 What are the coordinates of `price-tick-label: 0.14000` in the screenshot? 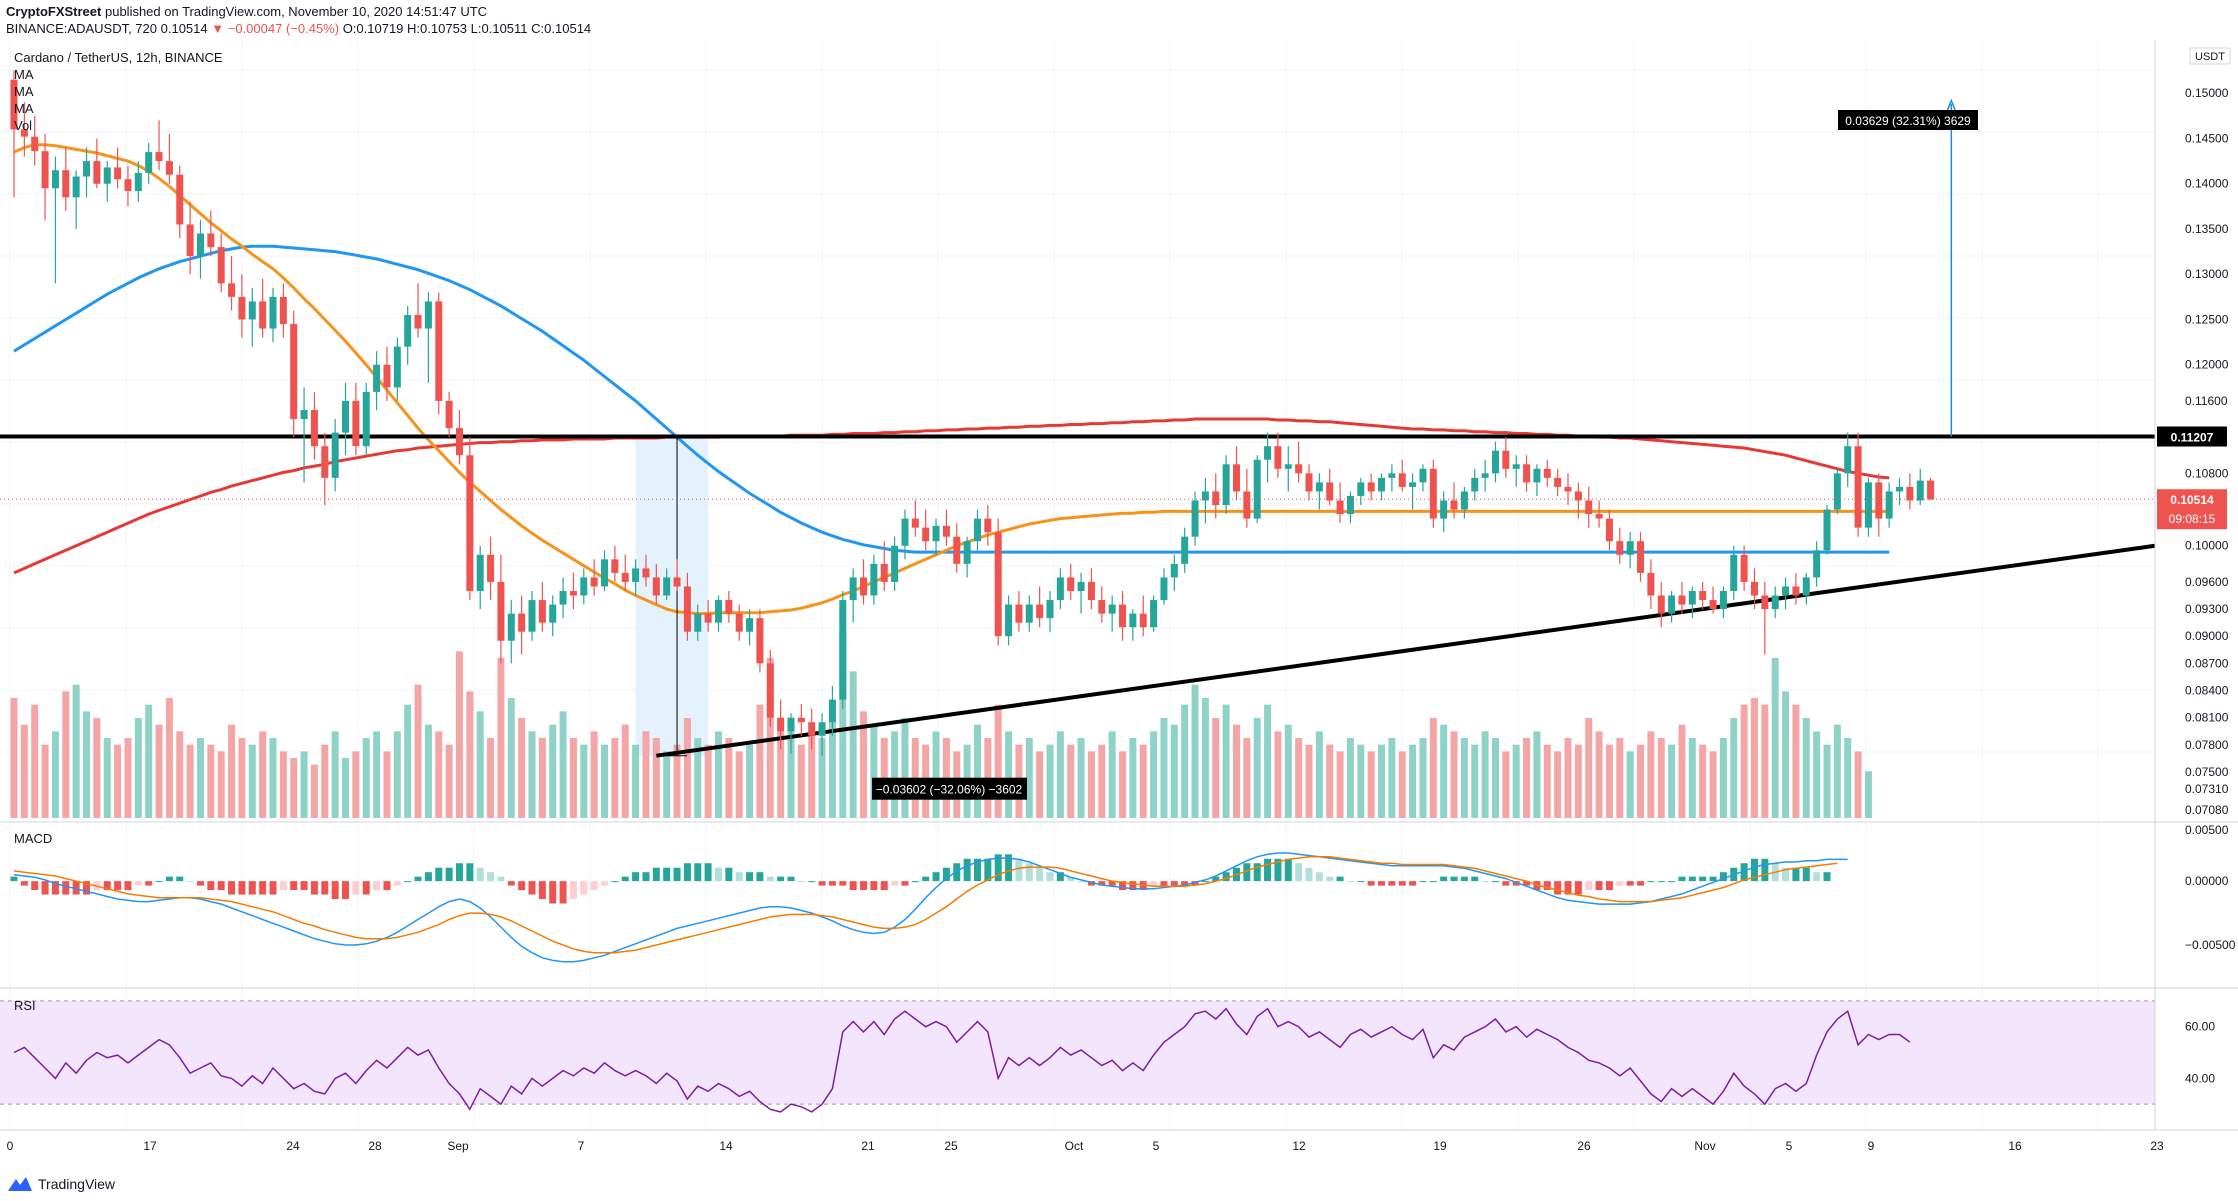 It's located at (2207, 184).